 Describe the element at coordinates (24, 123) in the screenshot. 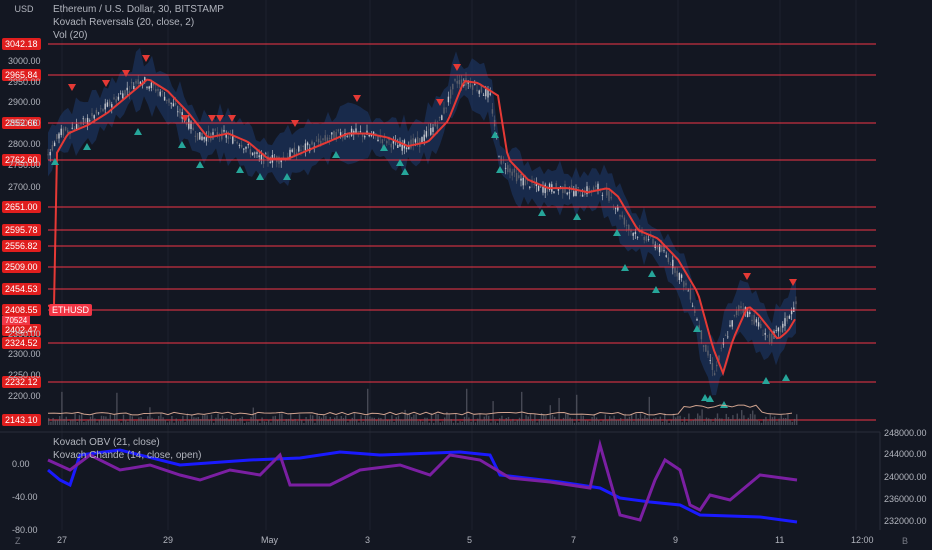

I see `price-tick: 2850.00` at that location.